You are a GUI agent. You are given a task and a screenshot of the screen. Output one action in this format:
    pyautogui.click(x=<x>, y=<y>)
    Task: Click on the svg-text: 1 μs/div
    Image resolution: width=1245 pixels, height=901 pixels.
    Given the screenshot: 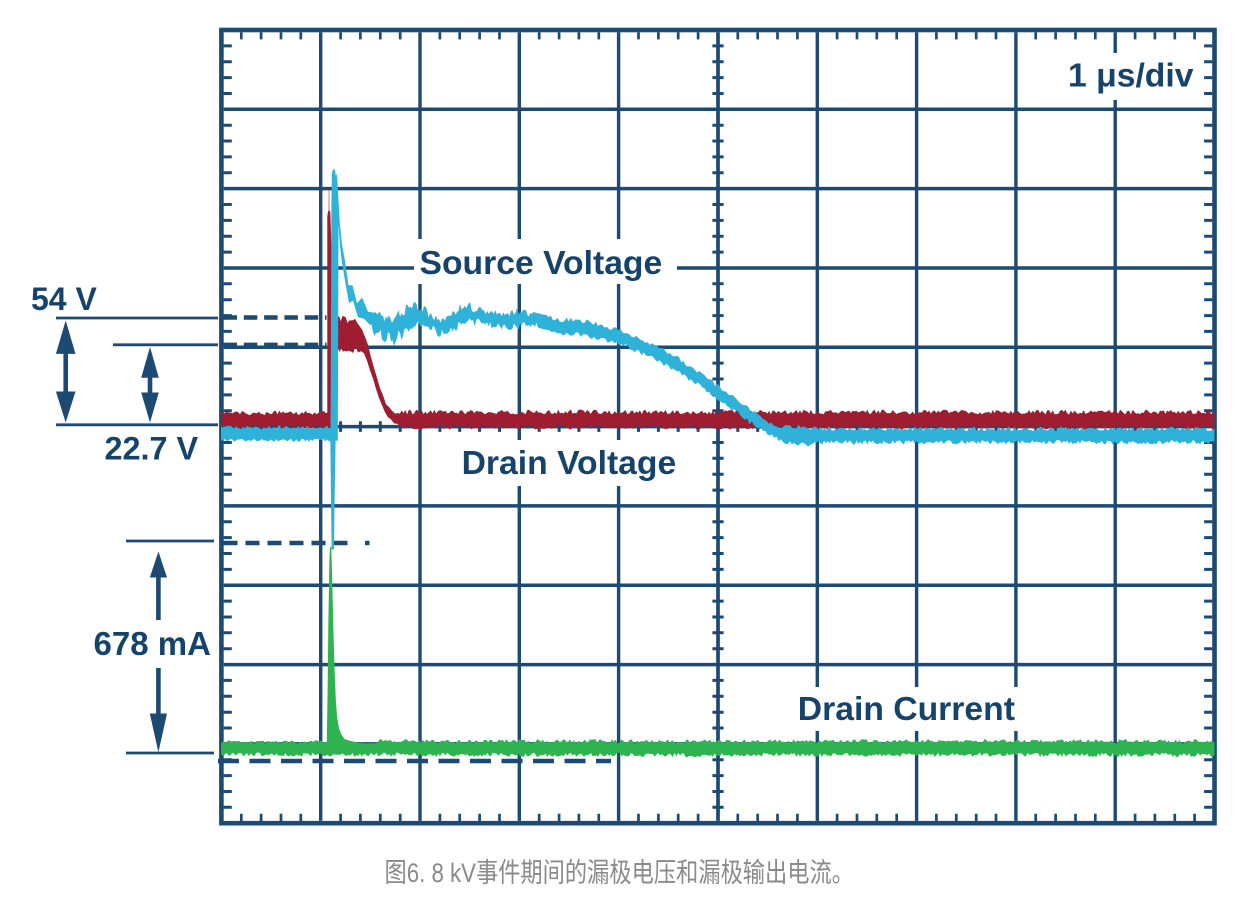 What is the action you would take?
    pyautogui.click(x=1131, y=75)
    